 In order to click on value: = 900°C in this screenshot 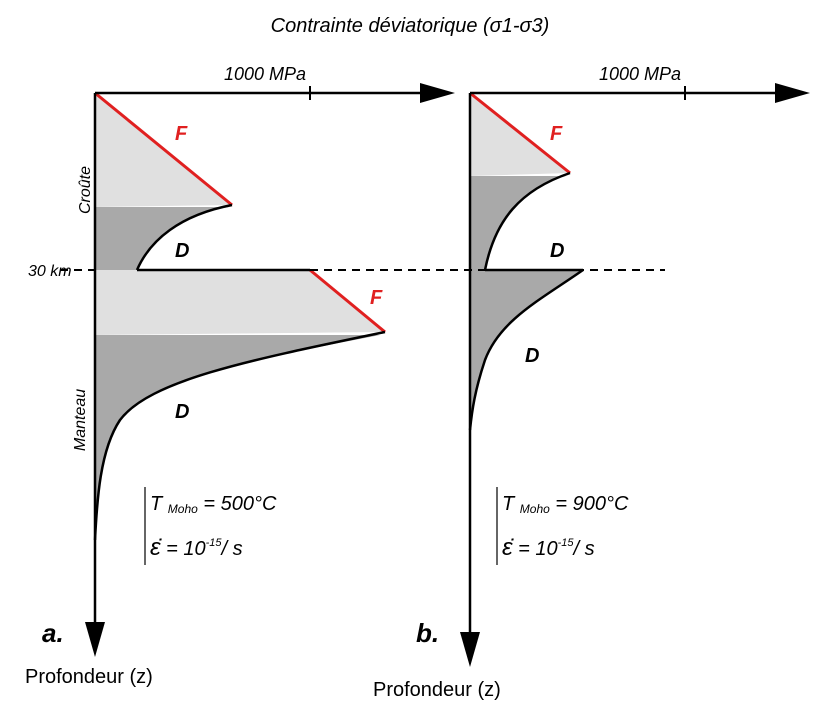, I will do `click(592, 504)`.